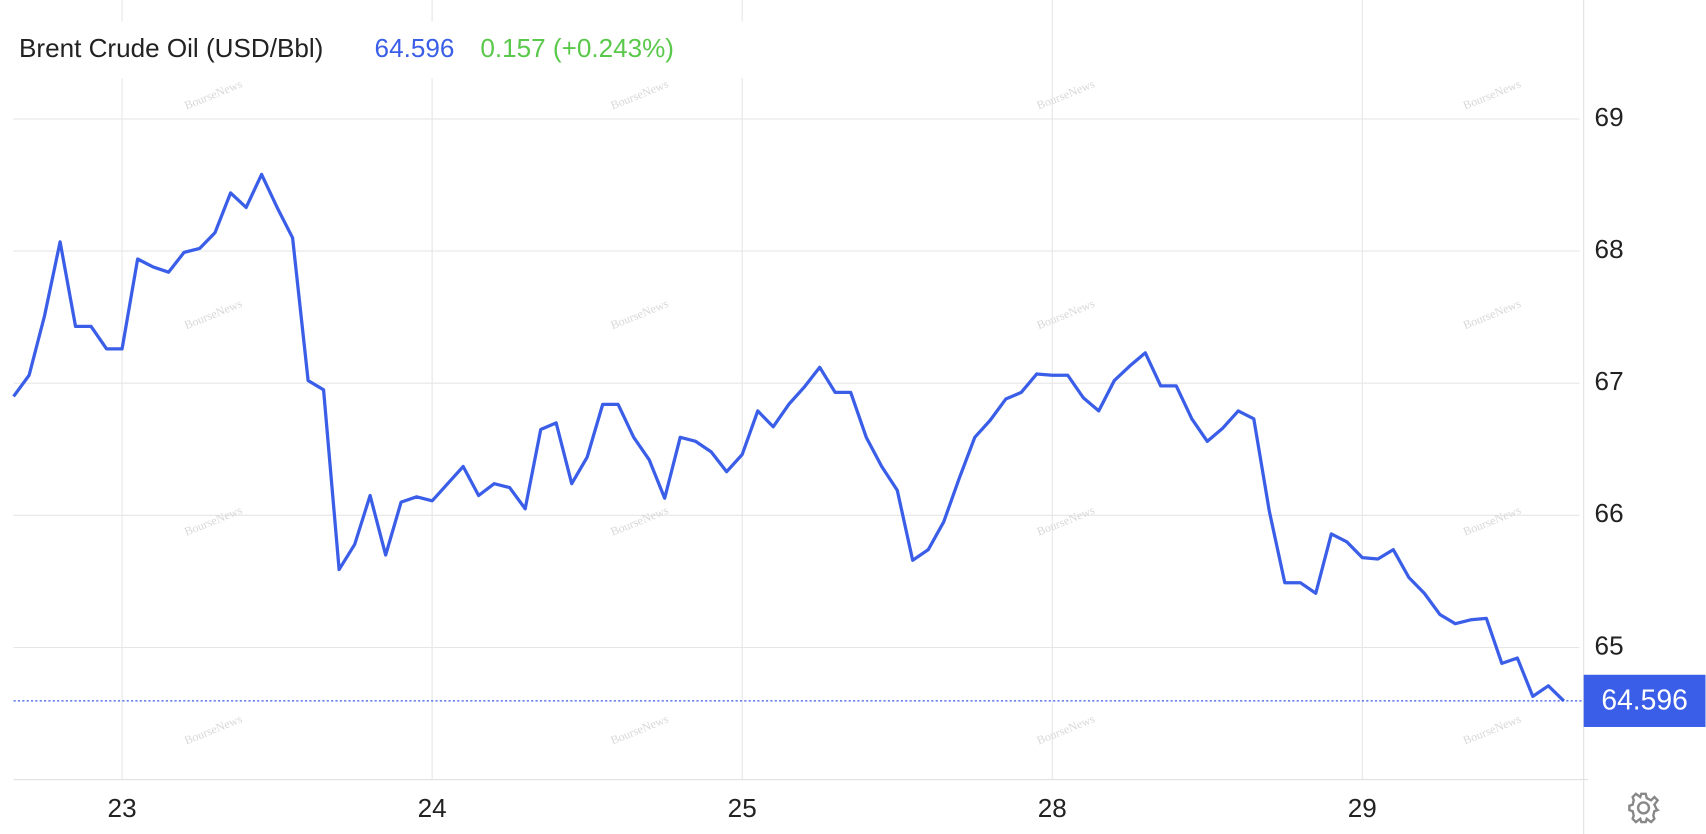 The width and height of the screenshot is (1706, 834). What do you see at coordinates (1609, 117) in the screenshot?
I see `y-tick-label: 69` at bounding box center [1609, 117].